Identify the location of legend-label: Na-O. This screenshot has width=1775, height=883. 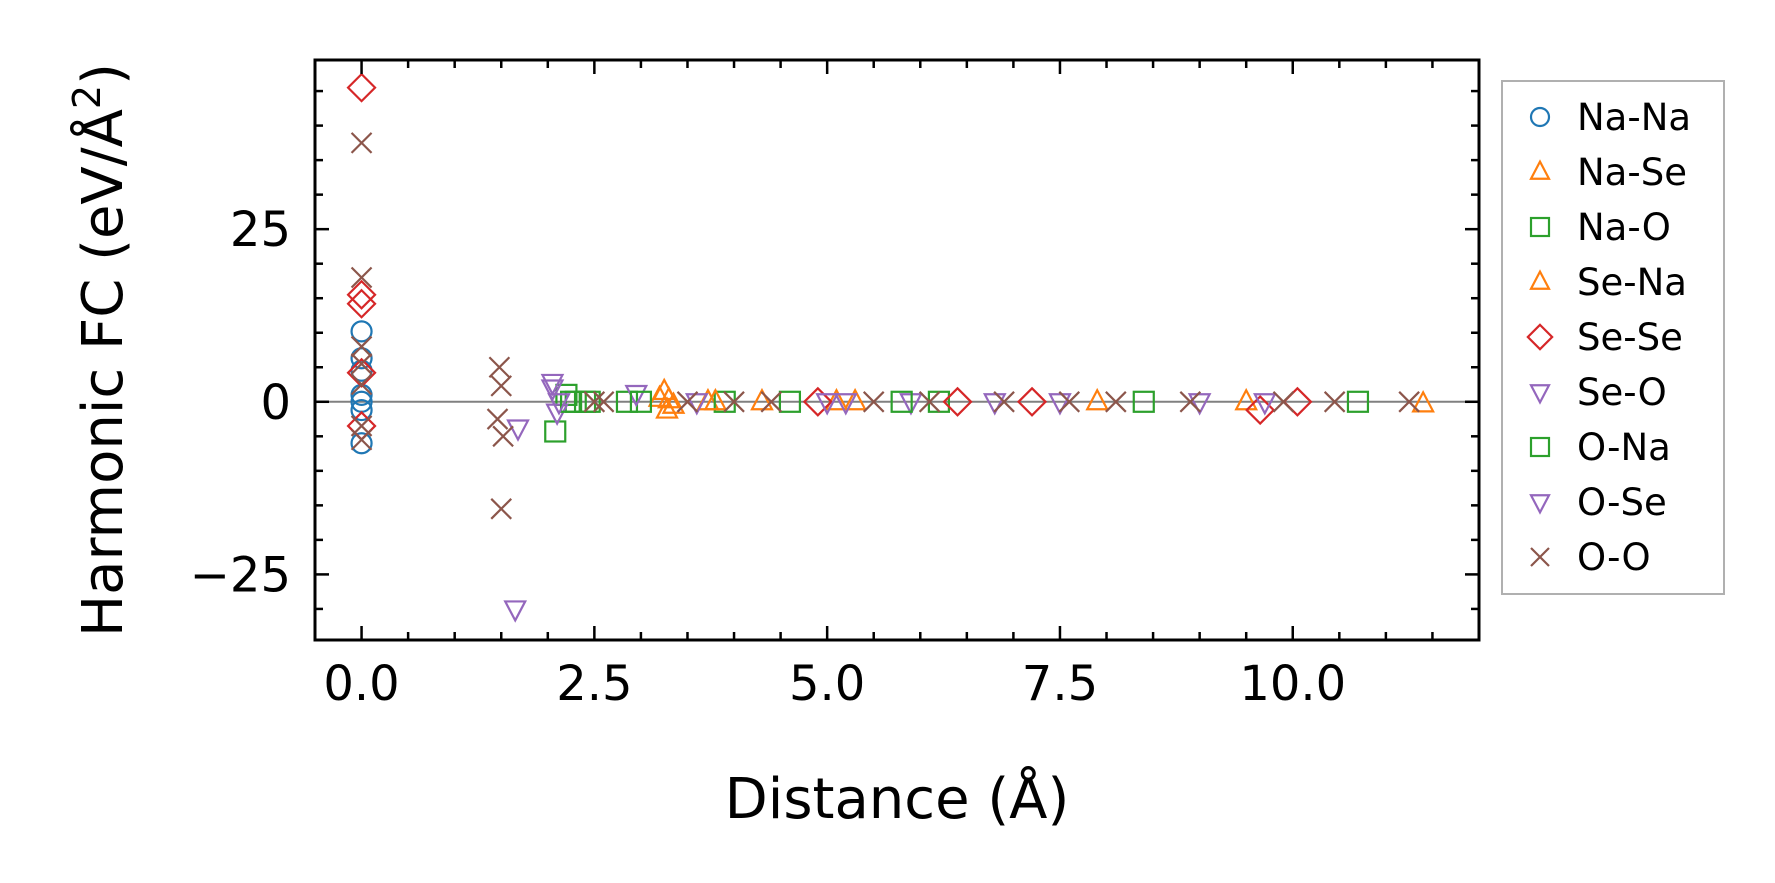
(1624, 227).